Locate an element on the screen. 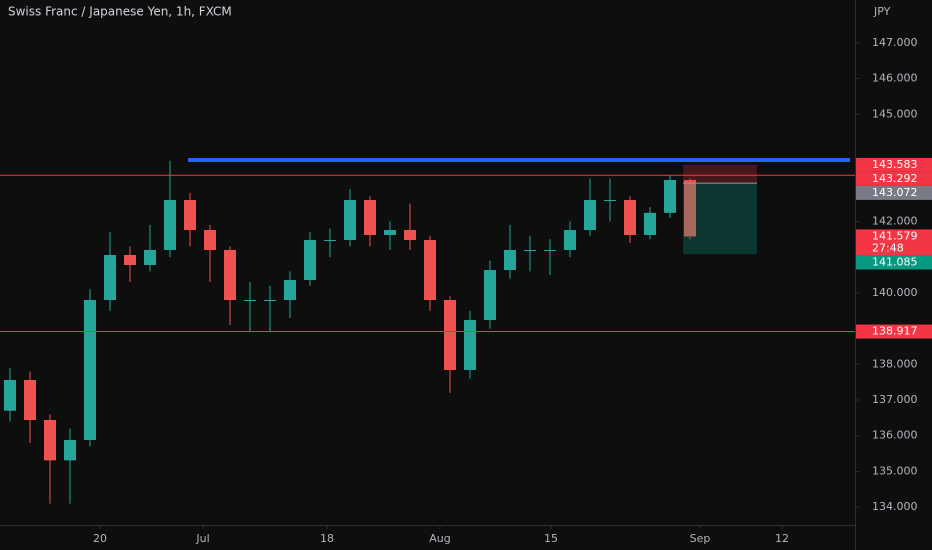  y-tick-label: 140.000 is located at coordinates (895, 292).